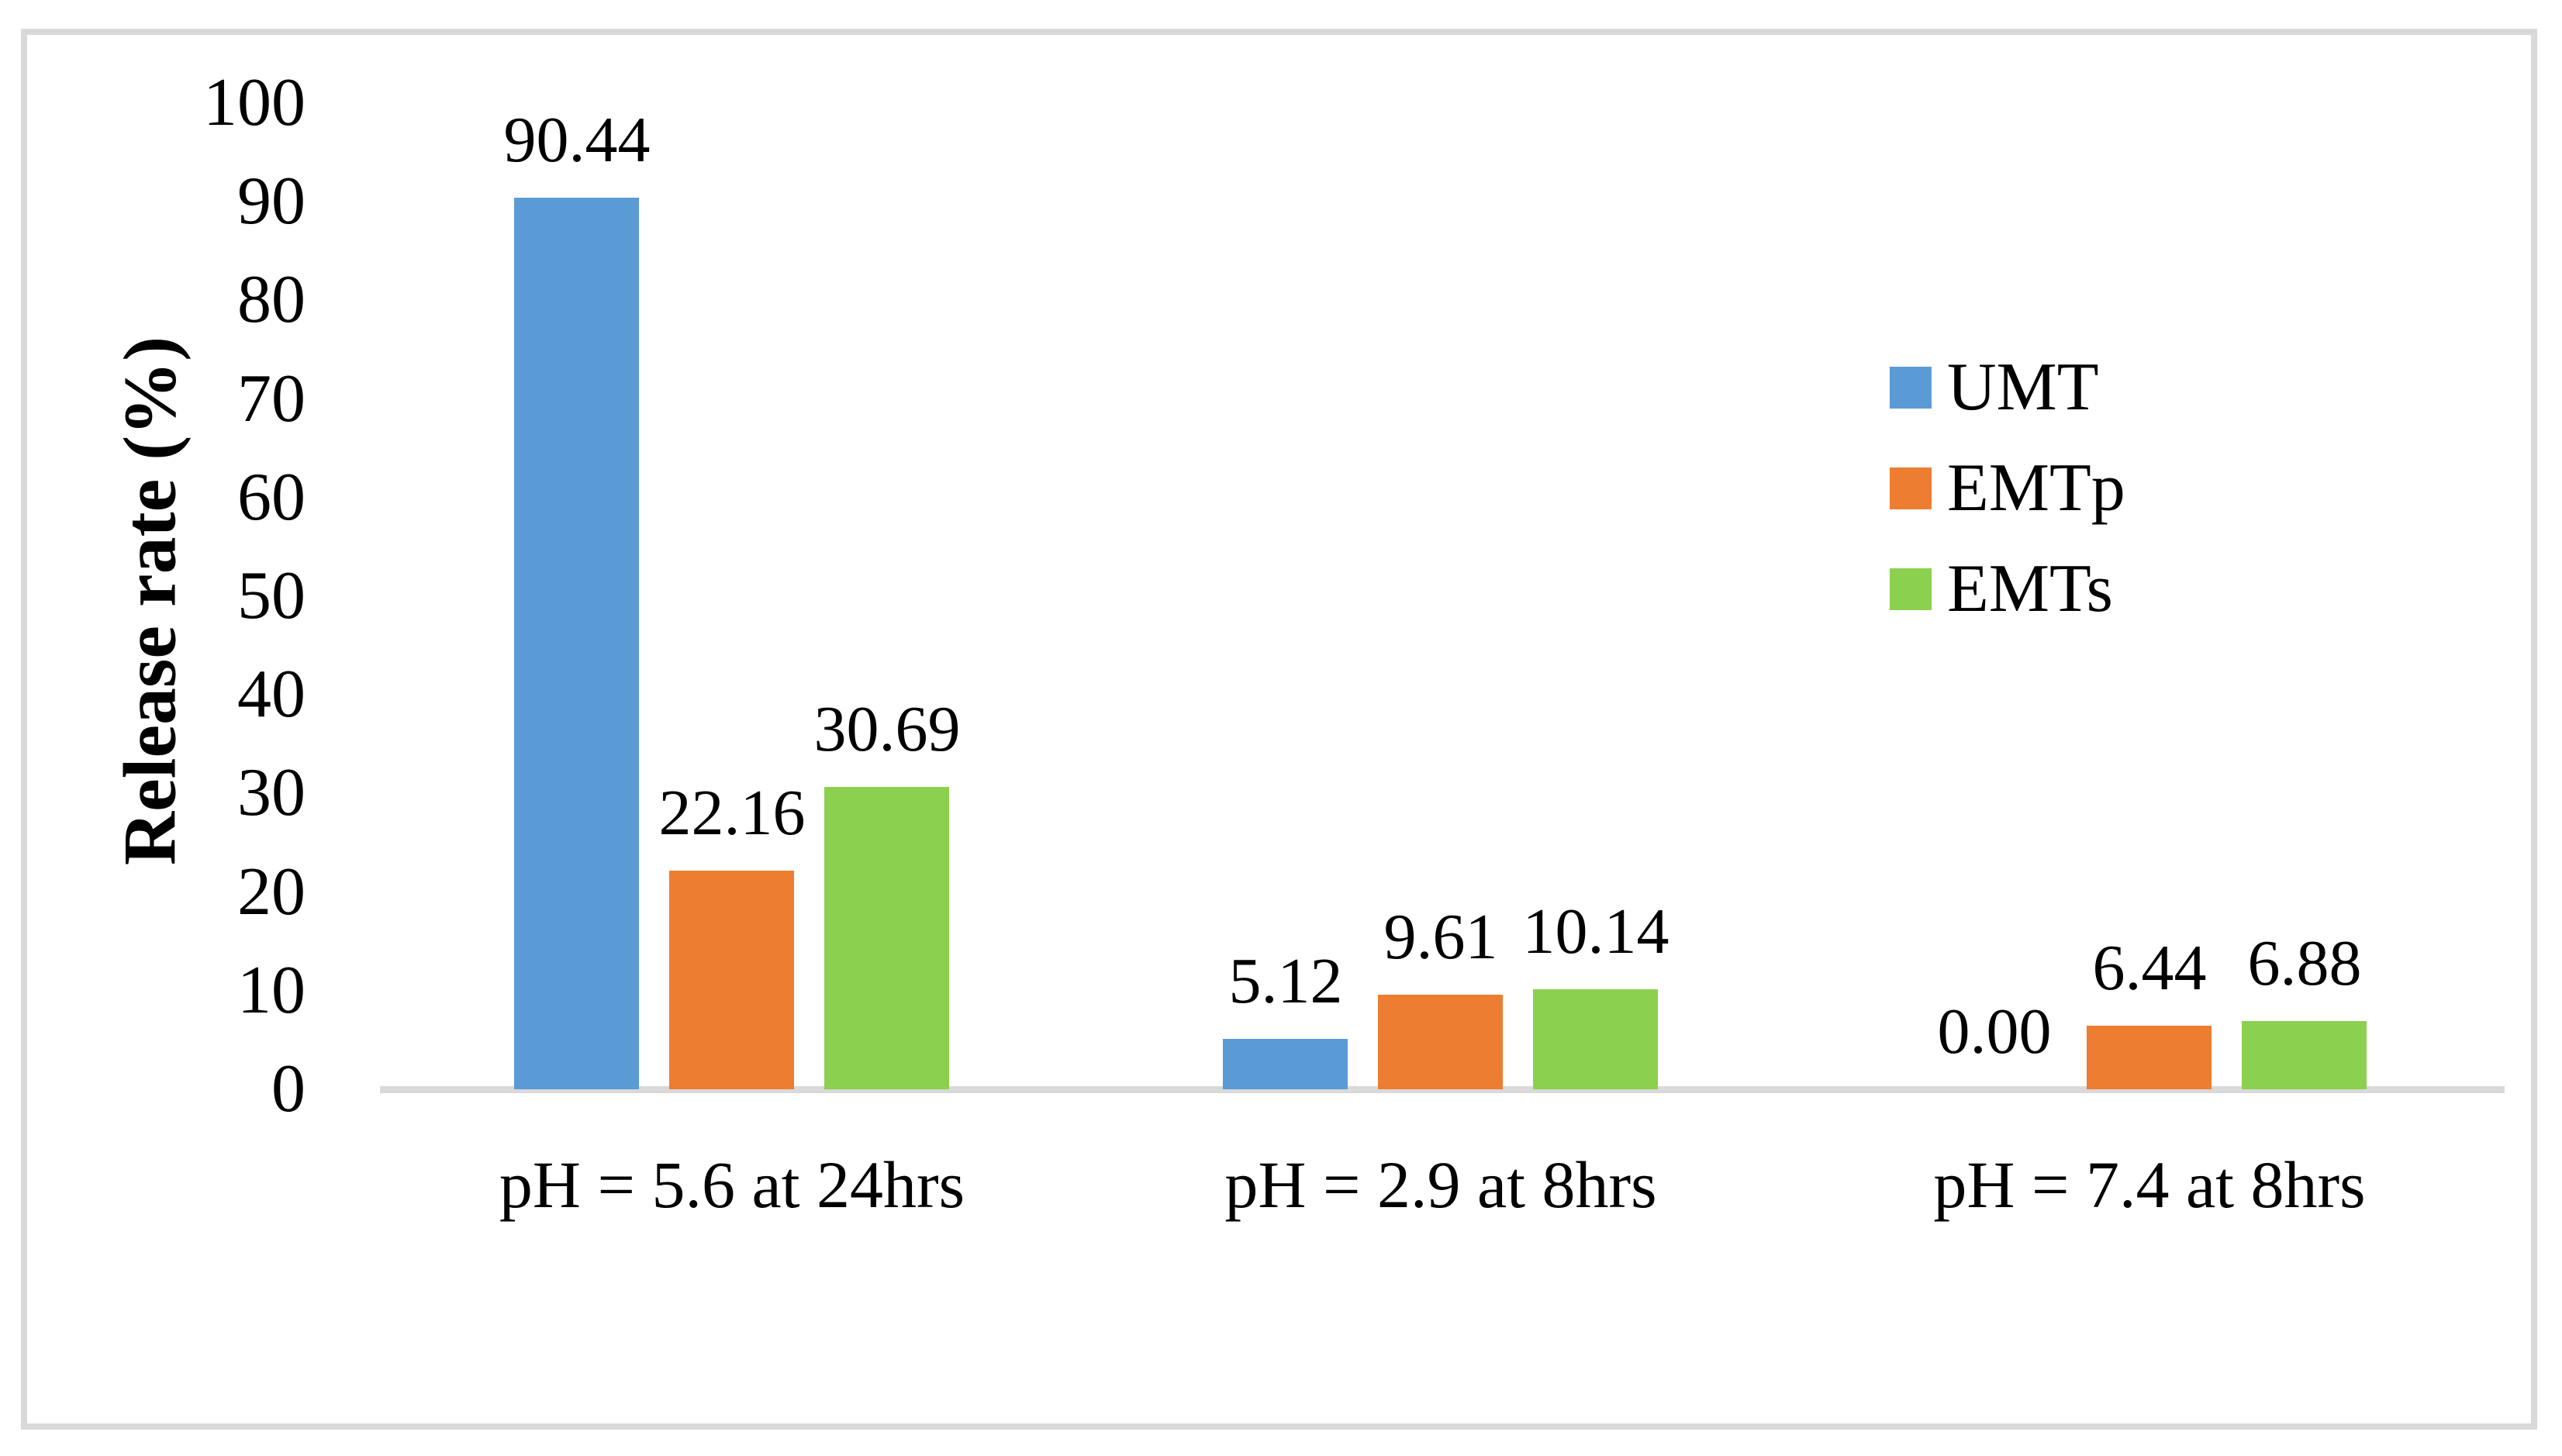  What do you see at coordinates (2036, 488) in the screenshot?
I see `legend-label-EMTp: EMTp` at bounding box center [2036, 488].